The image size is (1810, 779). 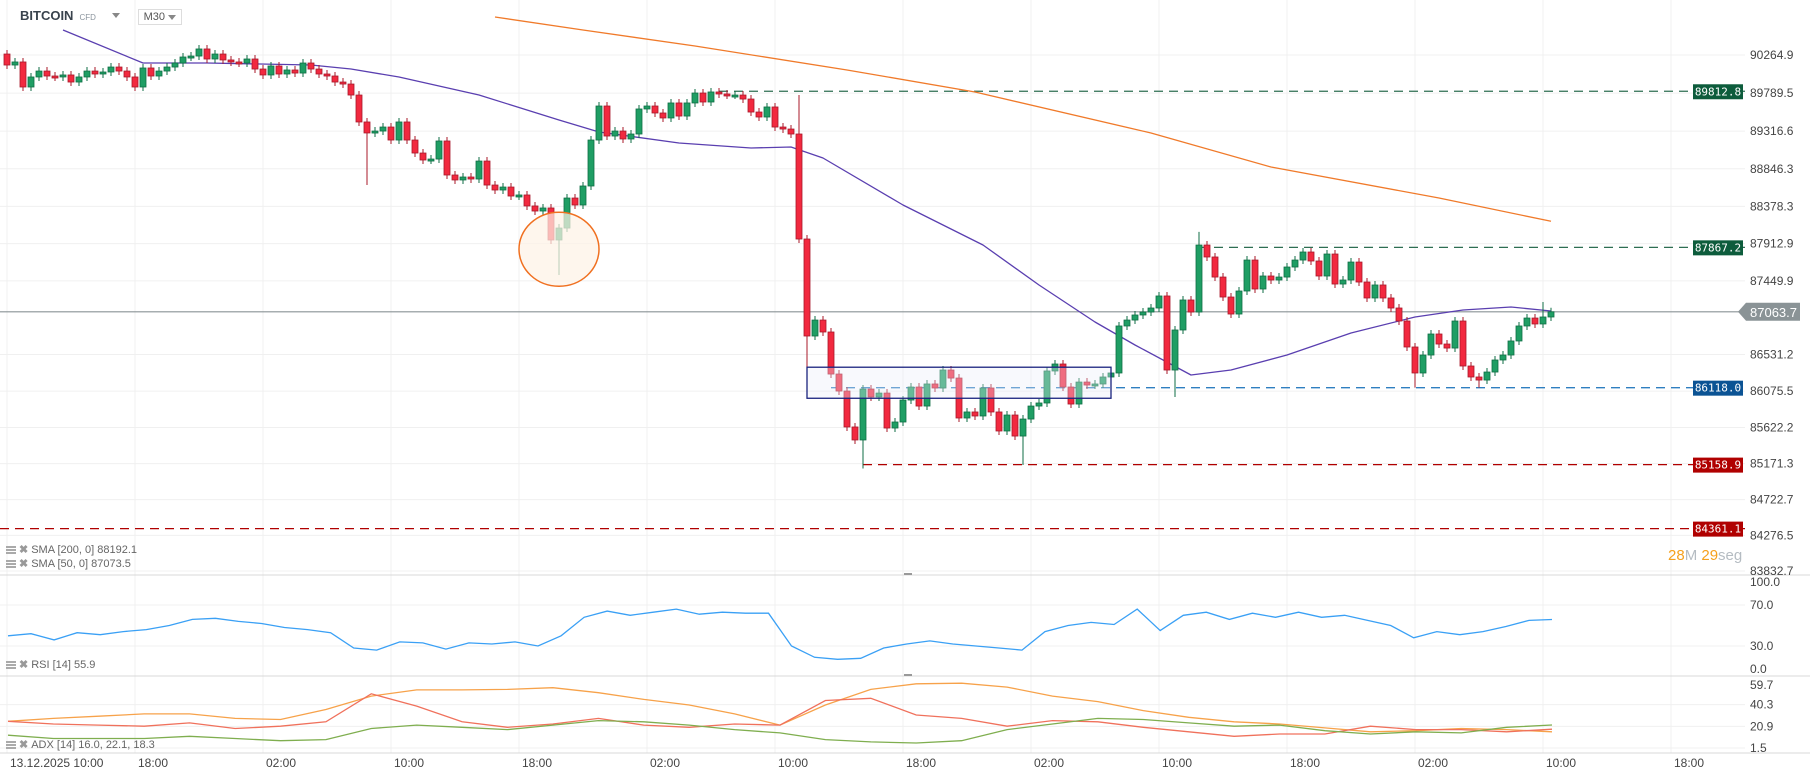 What do you see at coordinates (1762, 726) in the screenshot?
I see `adx-tick-label: 20.9` at bounding box center [1762, 726].